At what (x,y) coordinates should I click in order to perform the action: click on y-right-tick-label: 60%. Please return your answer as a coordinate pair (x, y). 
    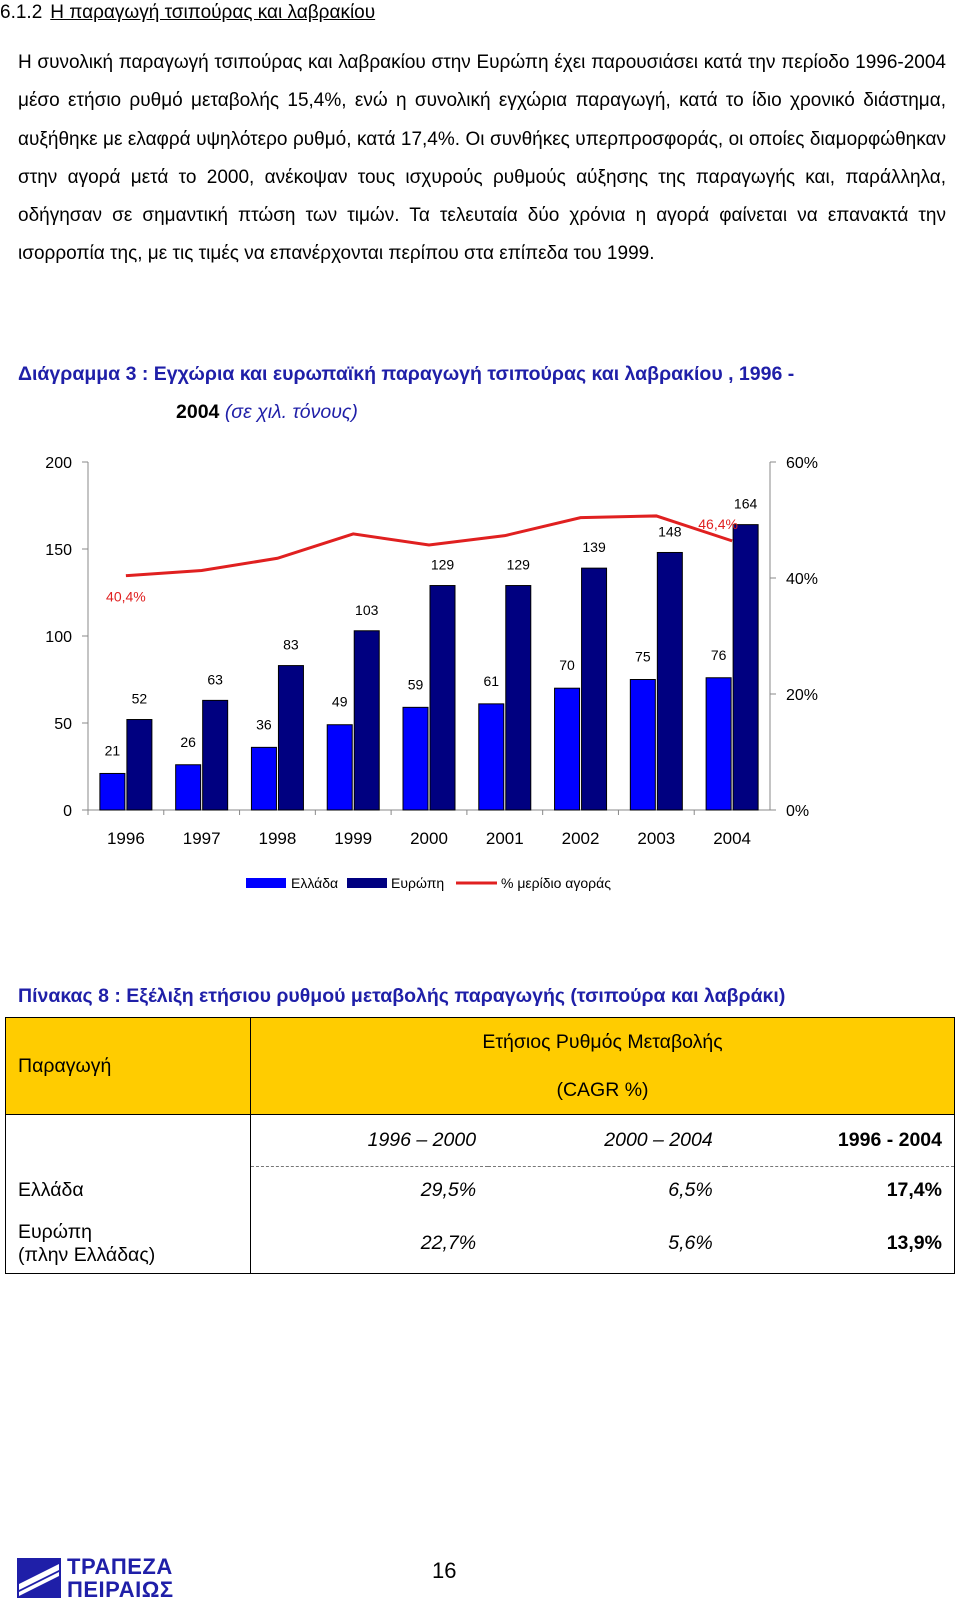
    Looking at the image, I should click on (802, 463).